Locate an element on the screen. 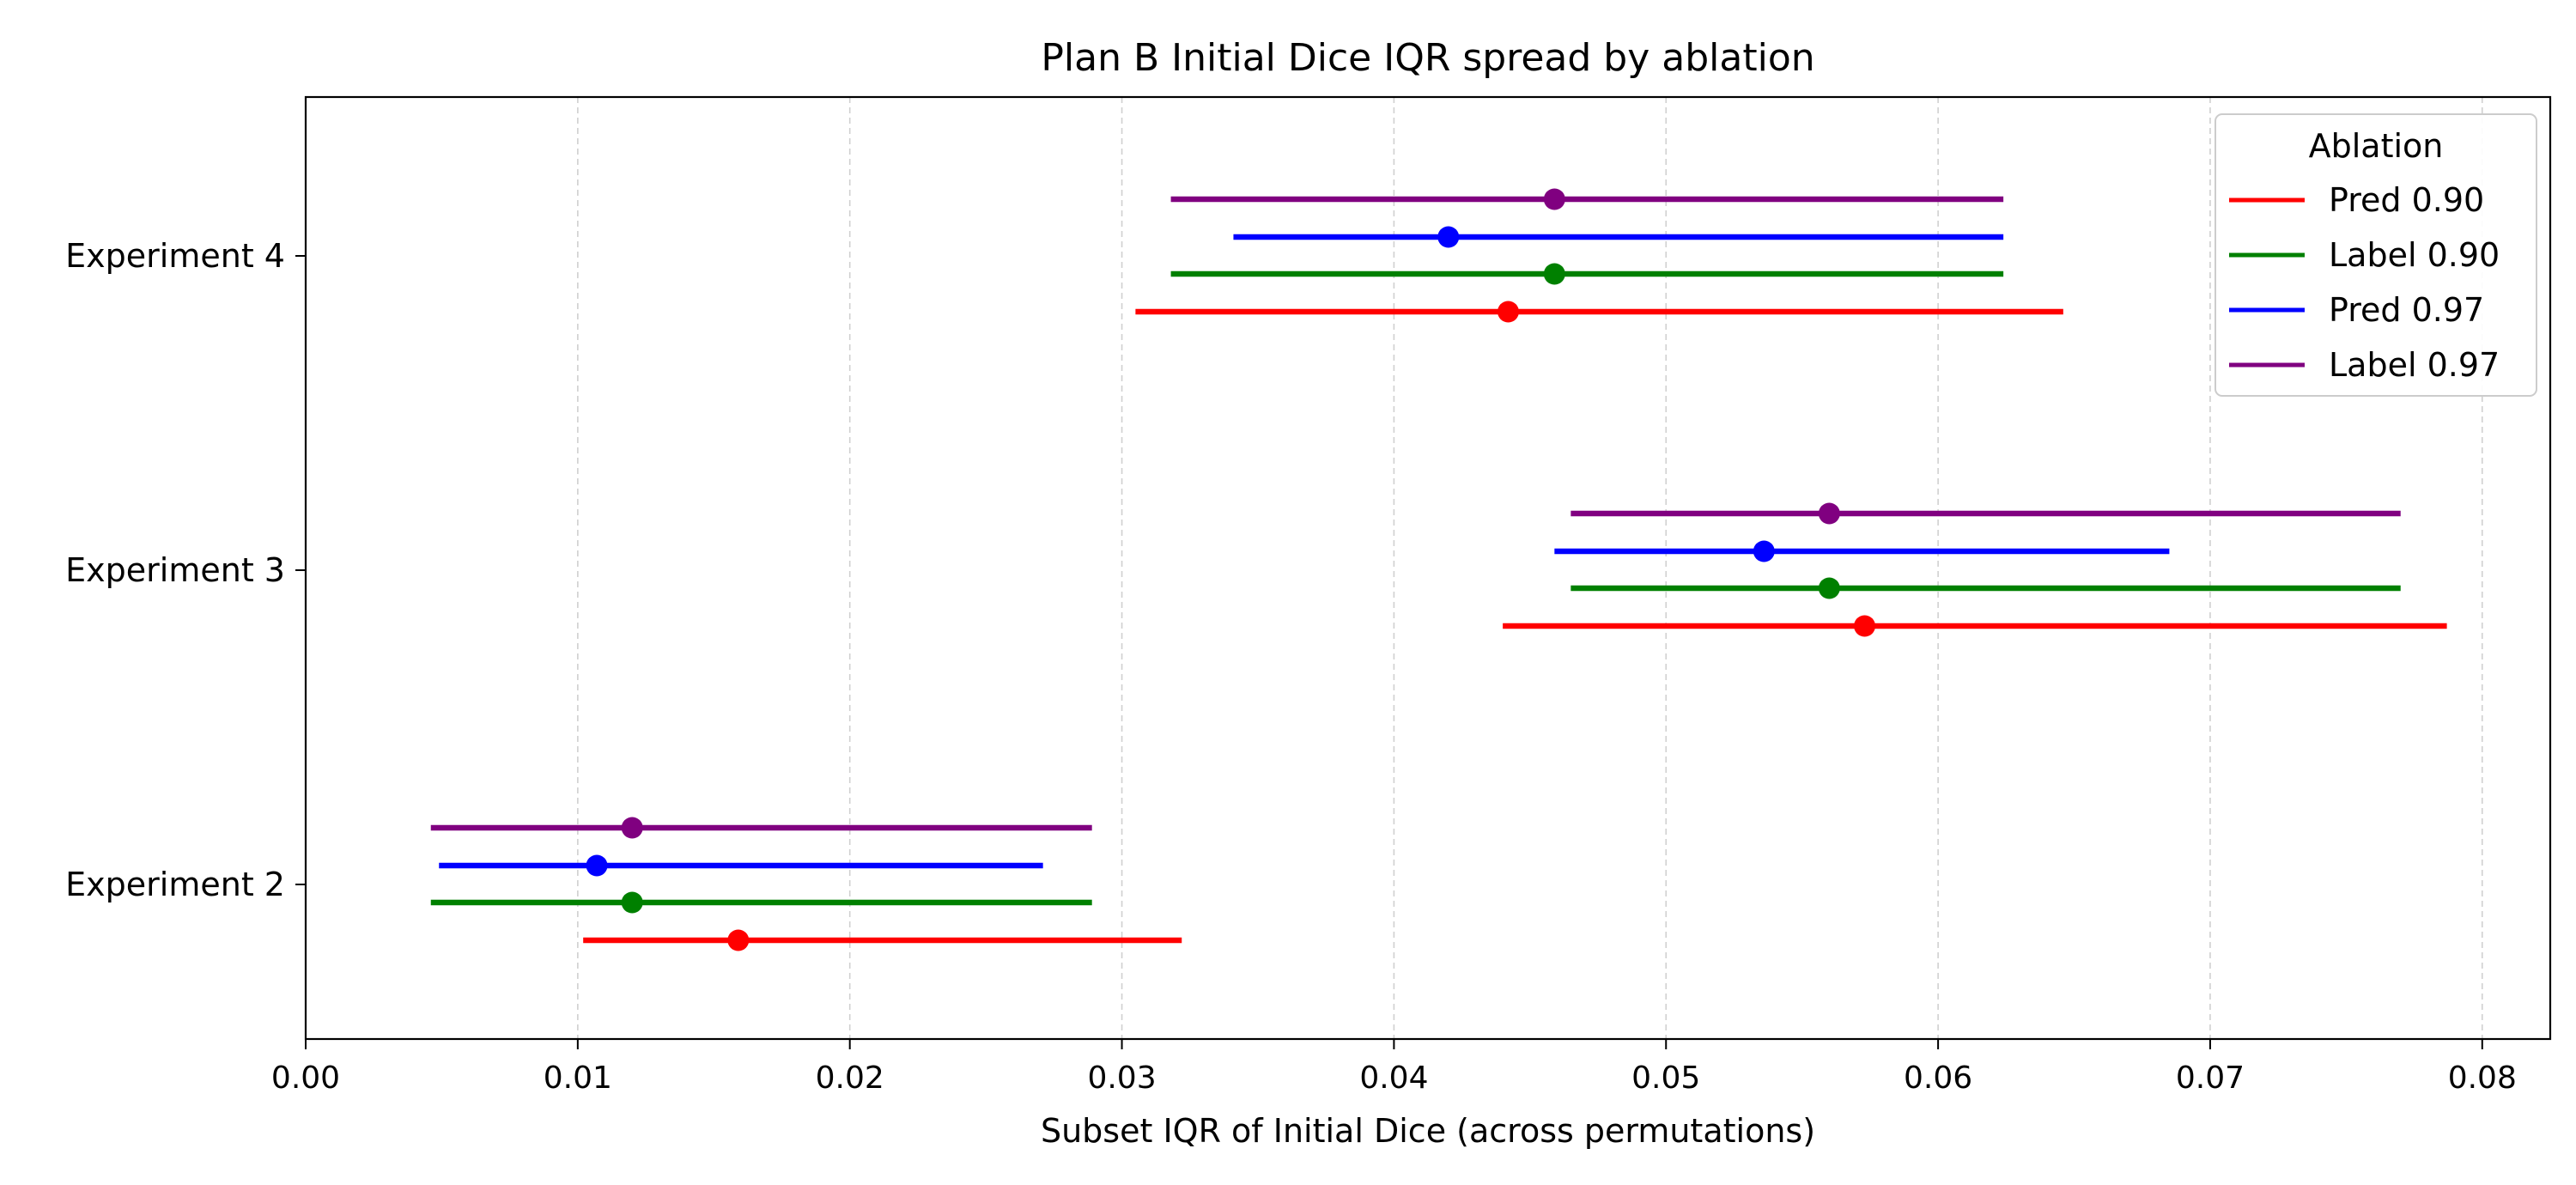 The height and width of the screenshot is (1185, 2576). legend-entry: Label 0.97 is located at coordinates (2414, 365).